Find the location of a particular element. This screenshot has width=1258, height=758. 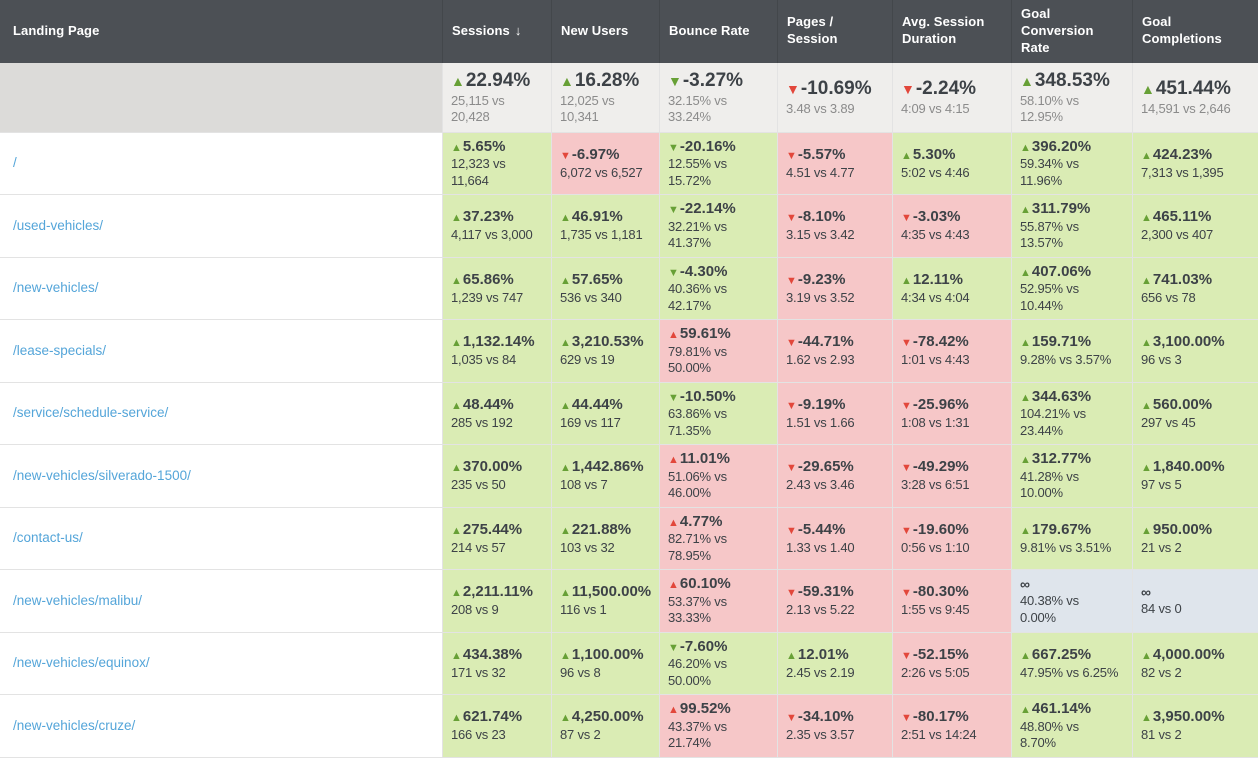

metric-cell-avg-session-duration: ▼-80.30% 1:55 vs 9:45 is located at coordinates (952, 601).